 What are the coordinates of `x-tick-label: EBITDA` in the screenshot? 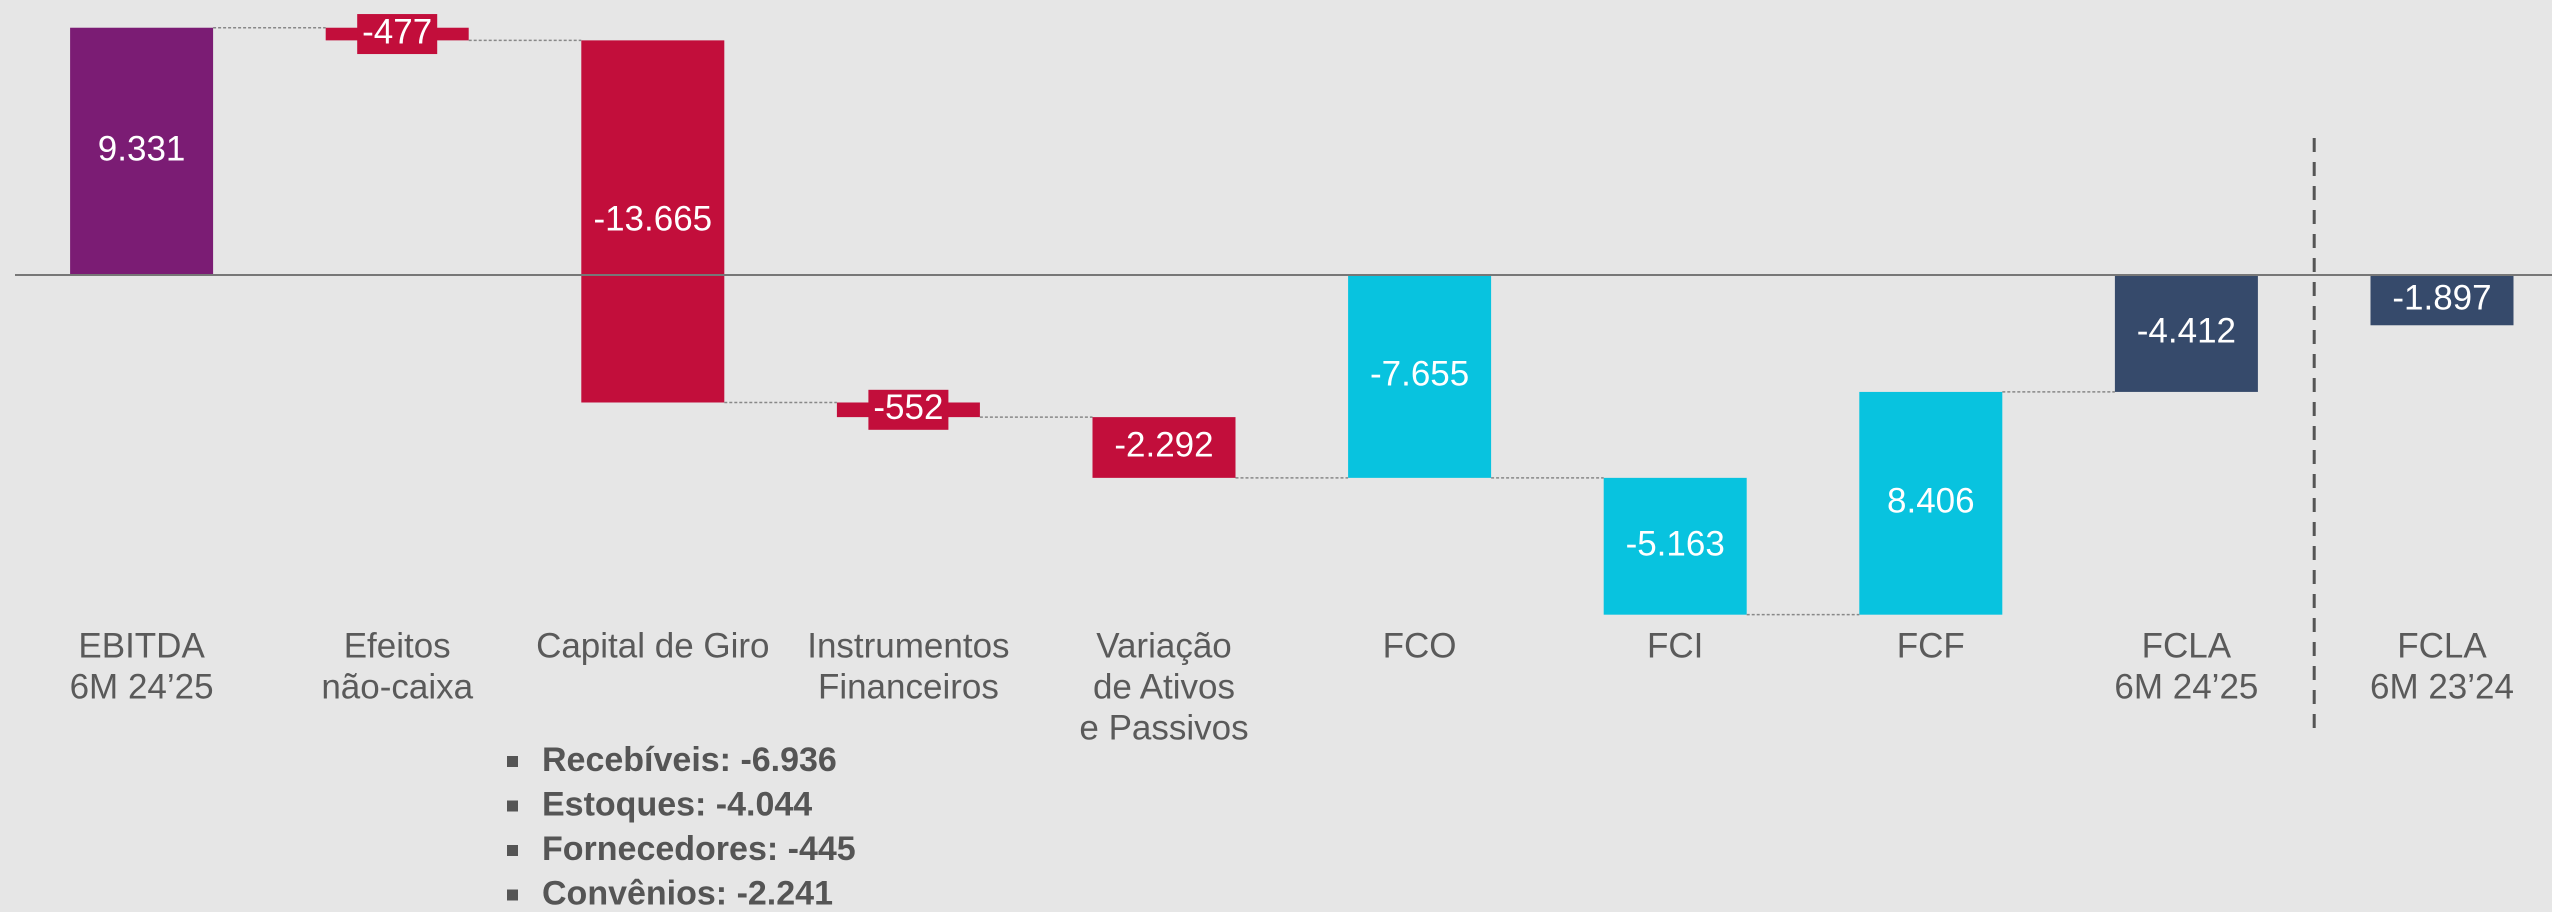 It's located at (141, 645).